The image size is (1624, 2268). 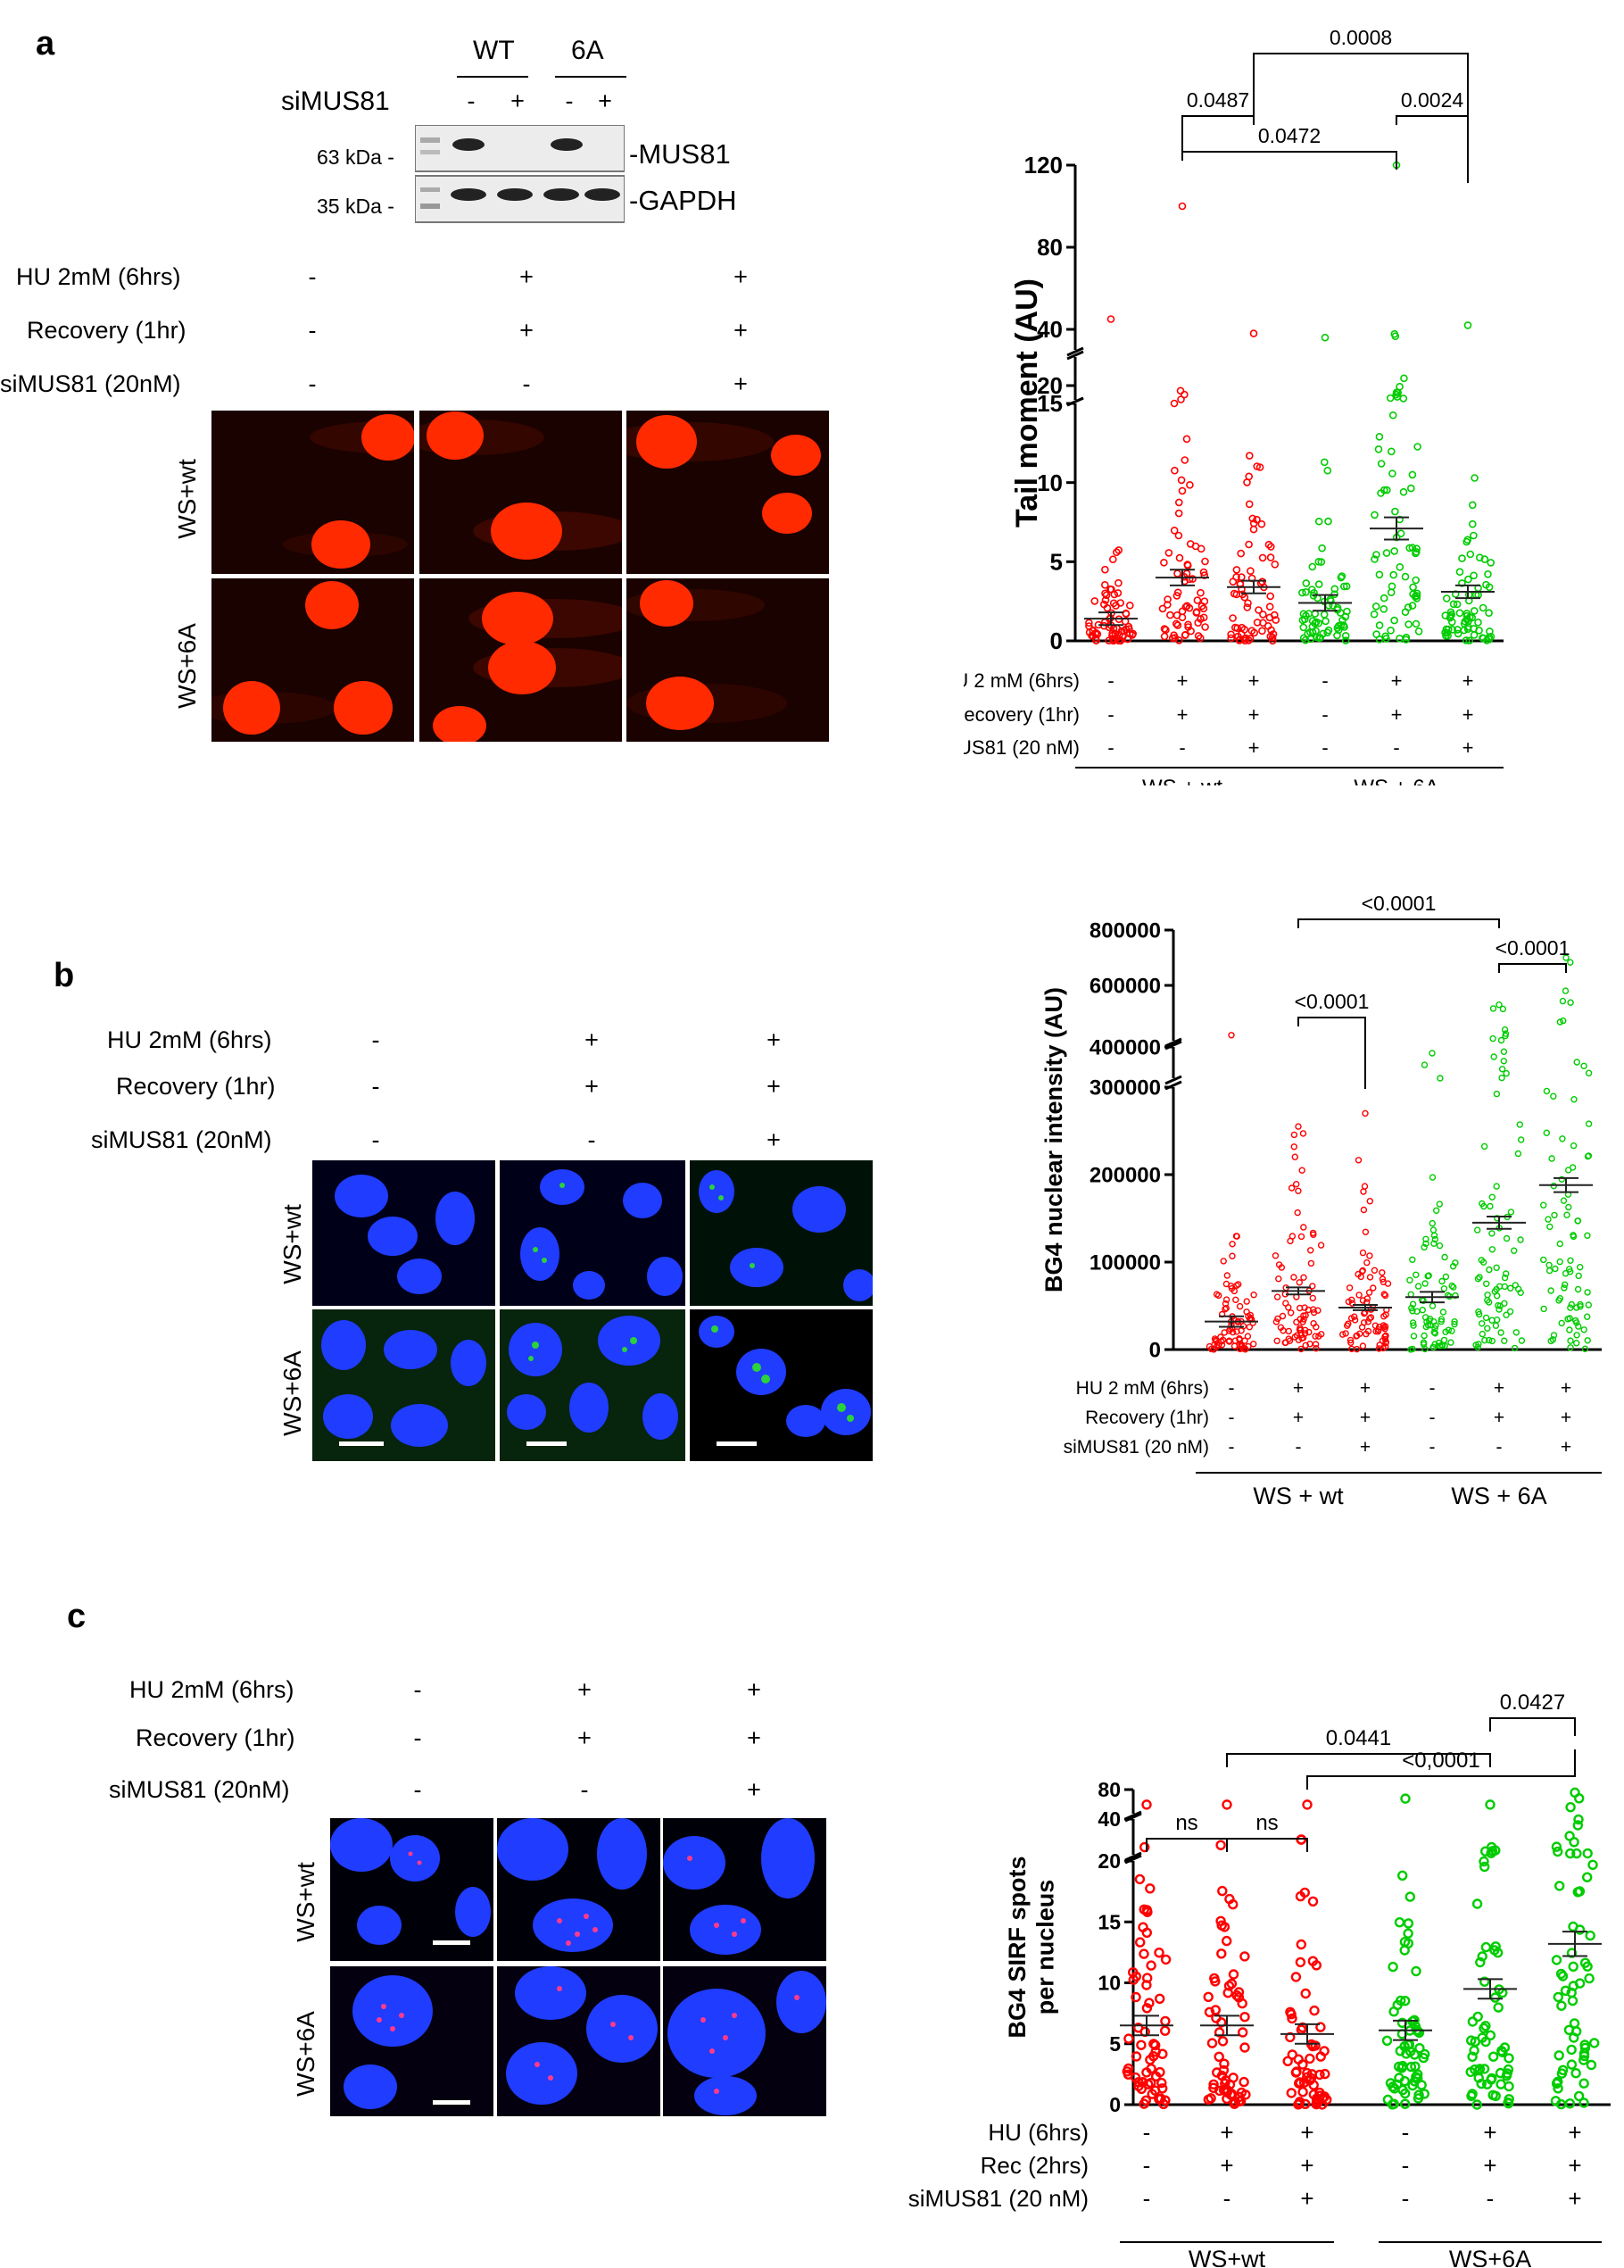 What do you see at coordinates (1298, 1496) in the screenshot?
I see `group-label: WS + wt` at bounding box center [1298, 1496].